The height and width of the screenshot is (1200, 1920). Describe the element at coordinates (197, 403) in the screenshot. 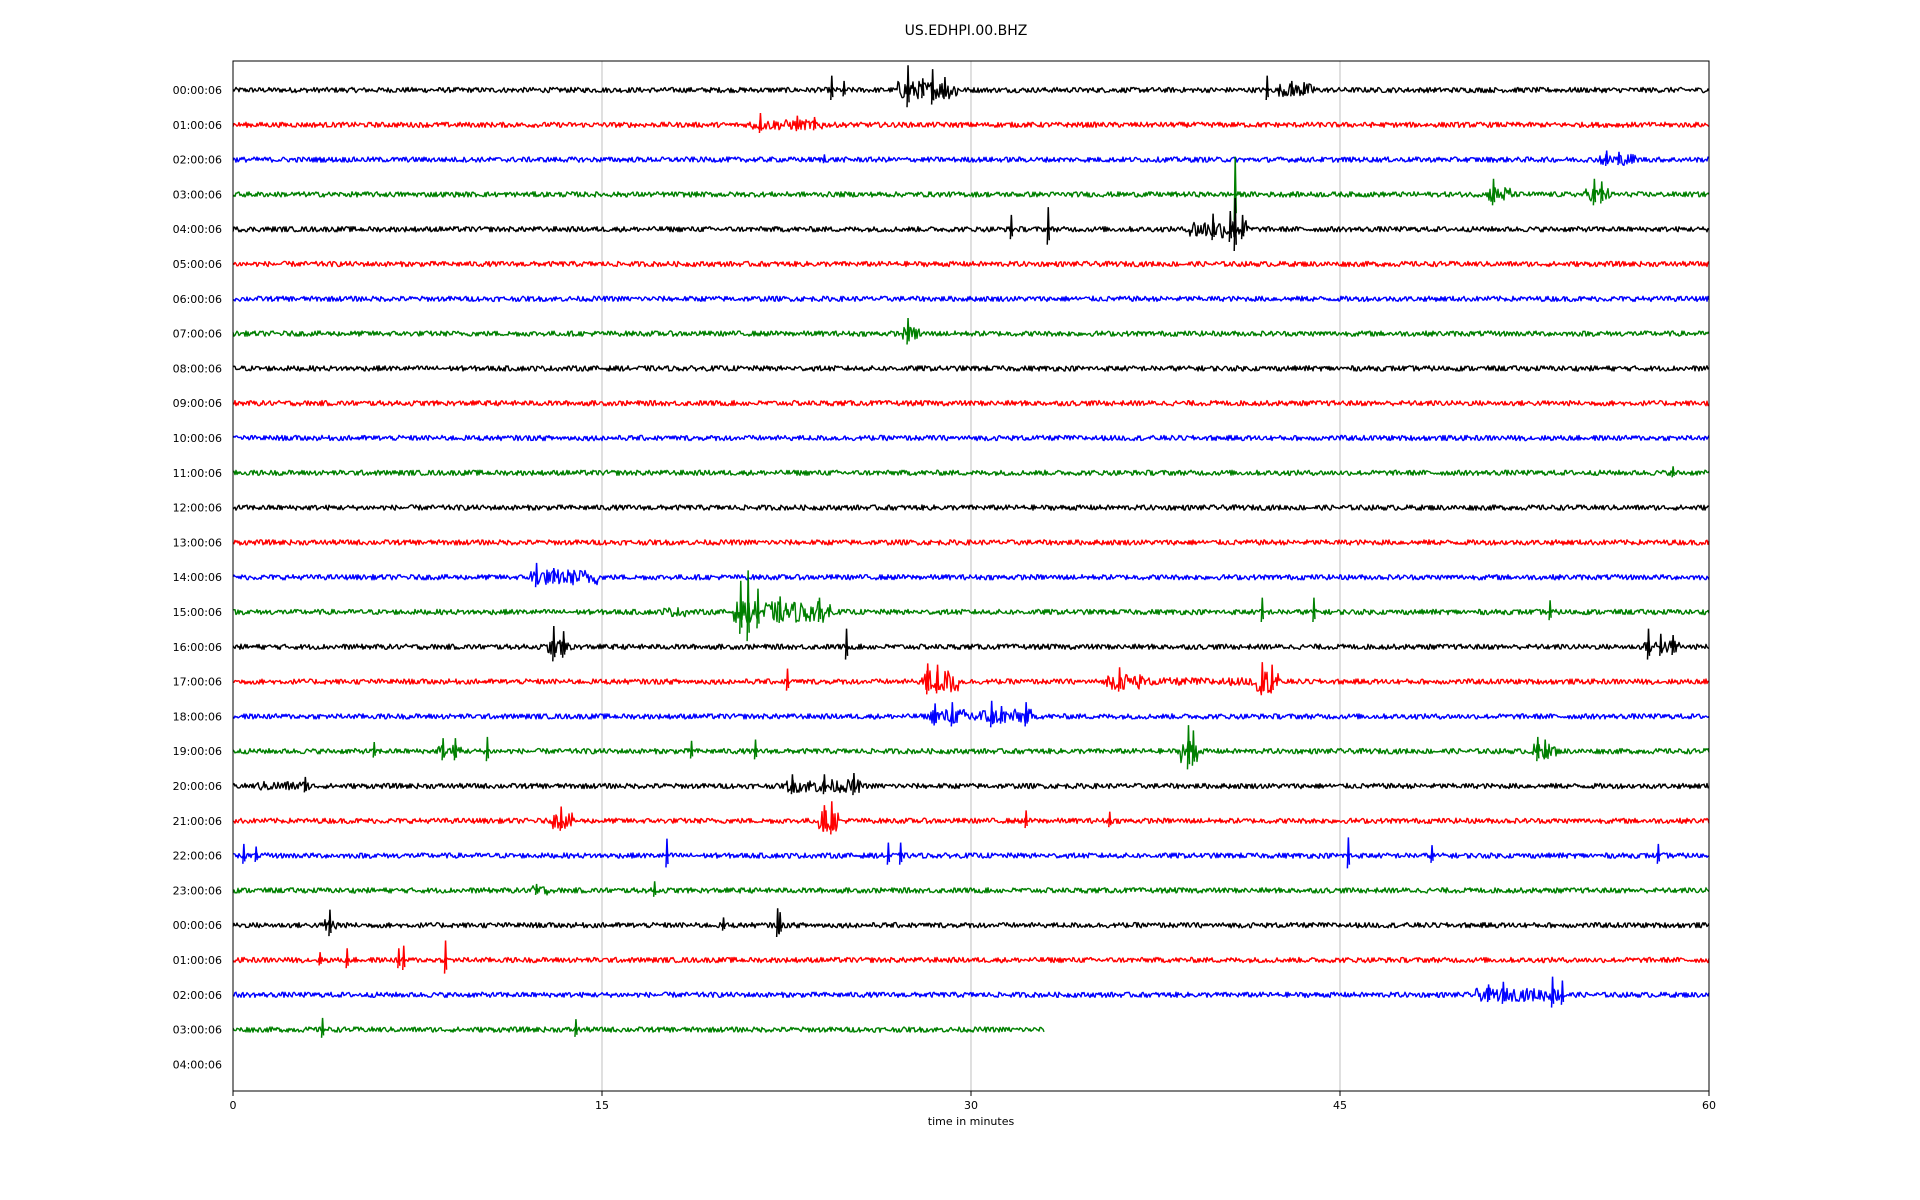

I see `row-label: 09:00:06` at that location.